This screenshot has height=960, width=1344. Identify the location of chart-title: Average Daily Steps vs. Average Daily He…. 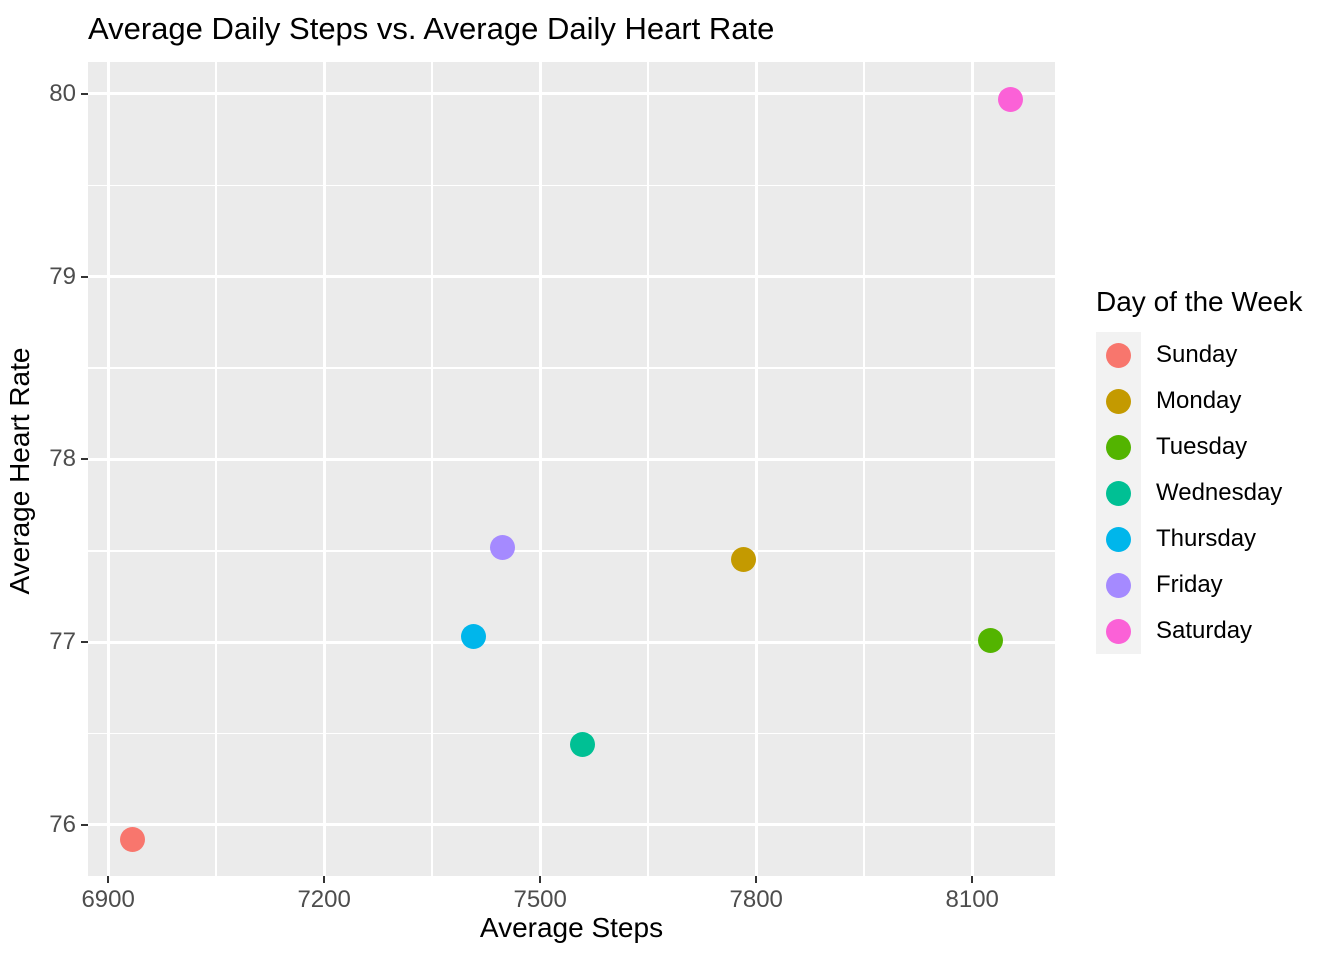
(431, 28).